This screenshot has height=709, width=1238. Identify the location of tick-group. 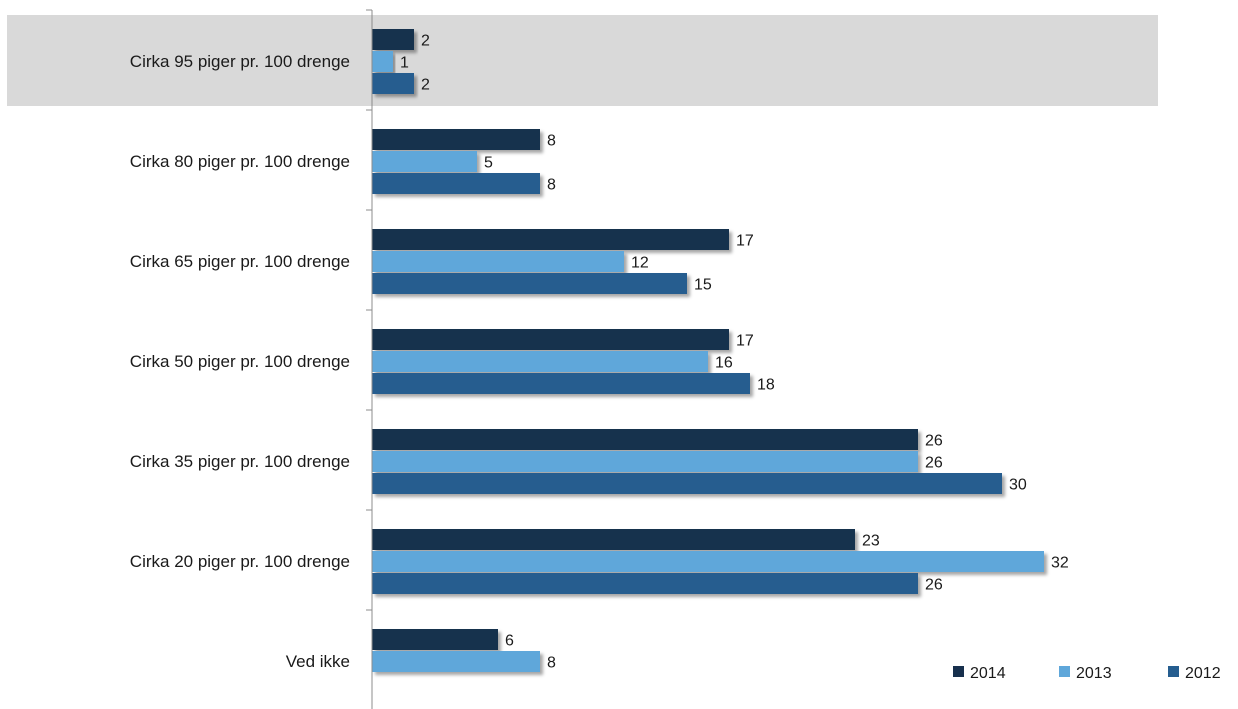
(369, 310).